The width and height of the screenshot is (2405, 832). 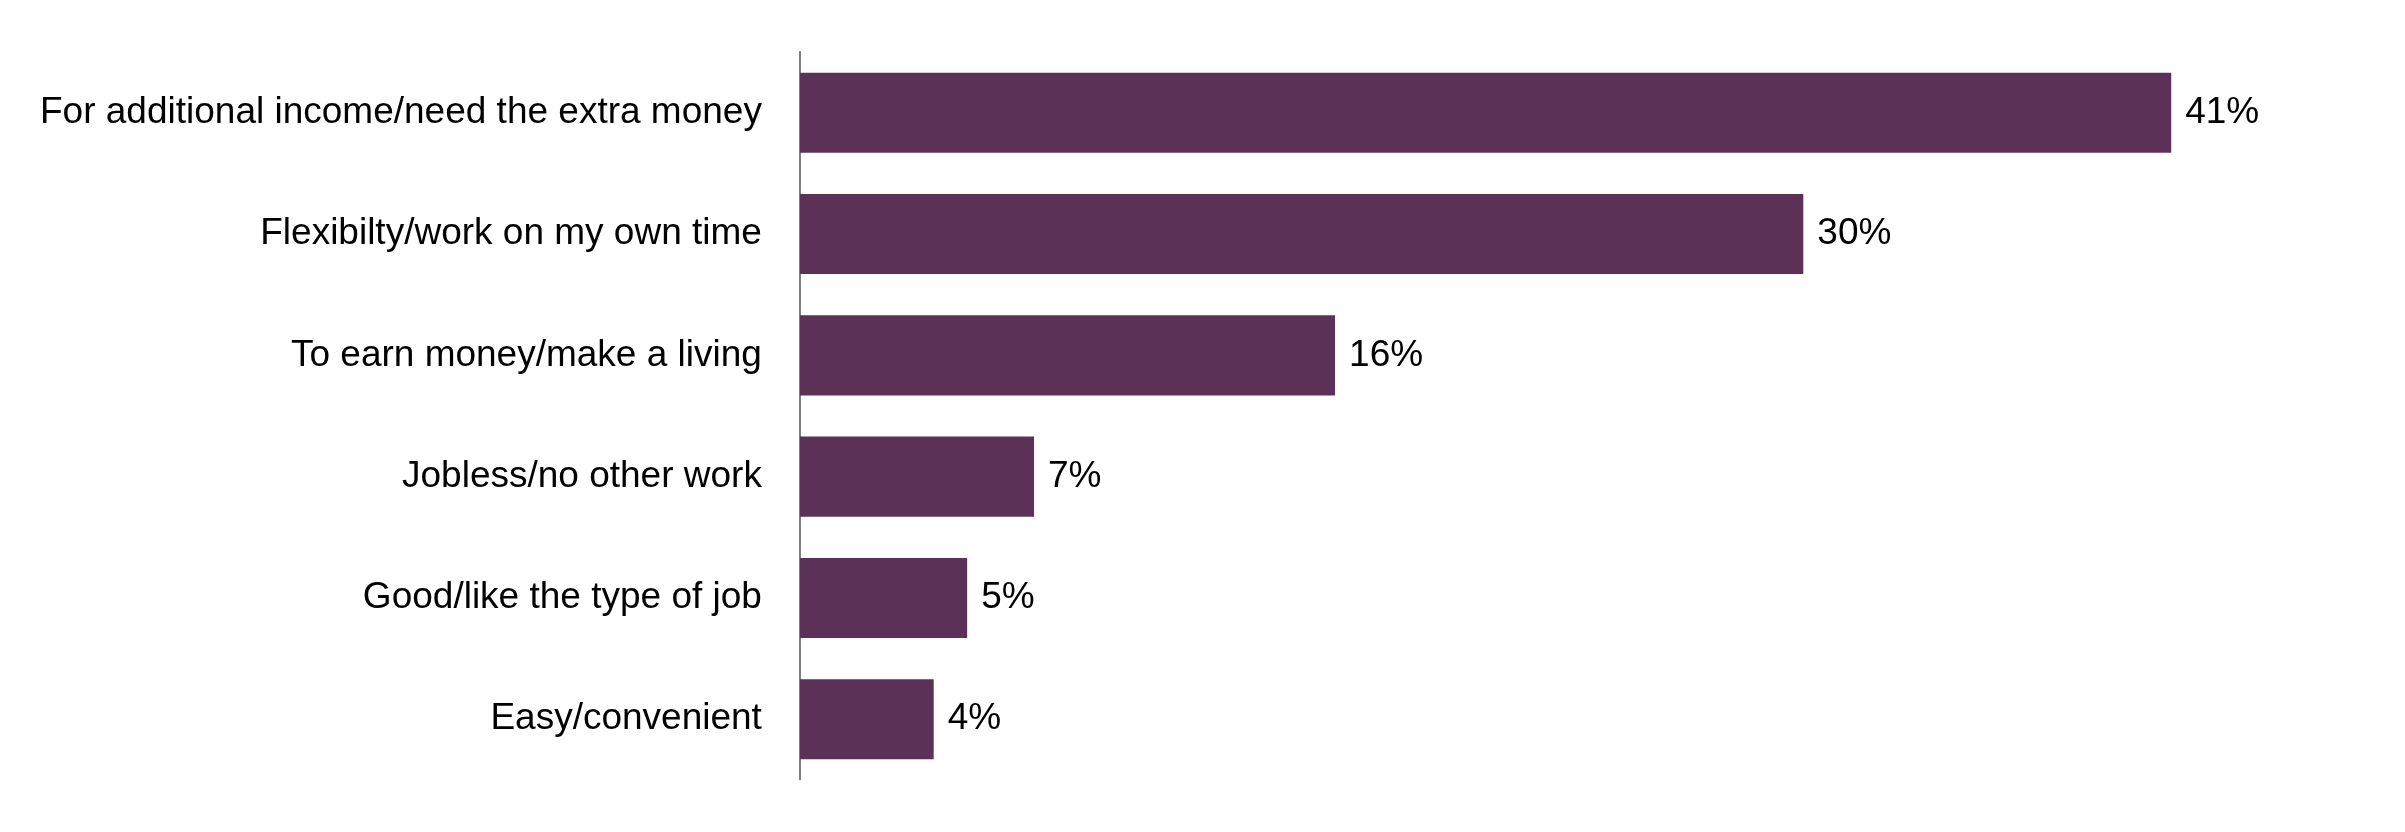 What do you see at coordinates (626, 717) in the screenshot?
I see `y-tick-label: Easy/convenient` at bounding box center [626, 717].